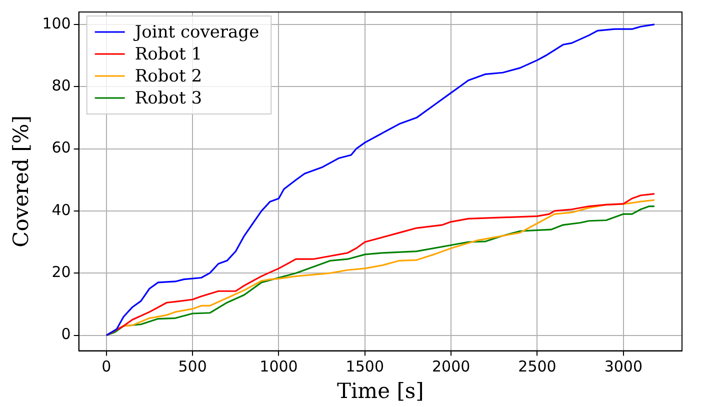 This screenshot has width=702, height=407. I want to click on legend-label: Robot 3, so click(168, 98).